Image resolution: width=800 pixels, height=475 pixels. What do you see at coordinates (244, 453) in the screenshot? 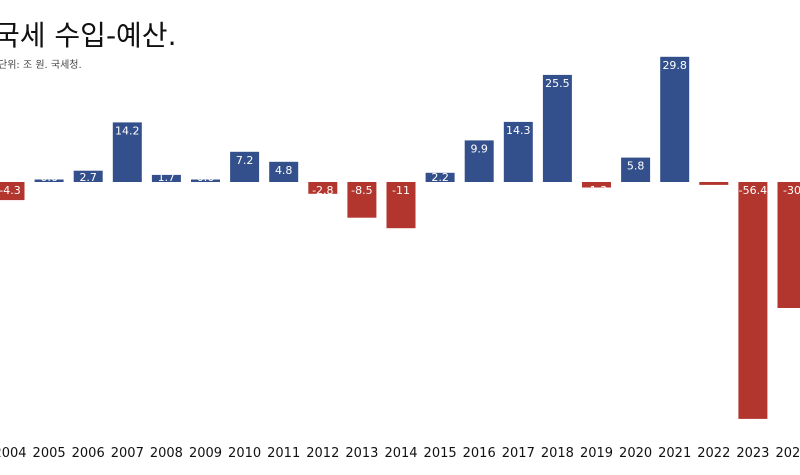
I see `x-tick-2010: 2010` at bounding box center [244, 453].